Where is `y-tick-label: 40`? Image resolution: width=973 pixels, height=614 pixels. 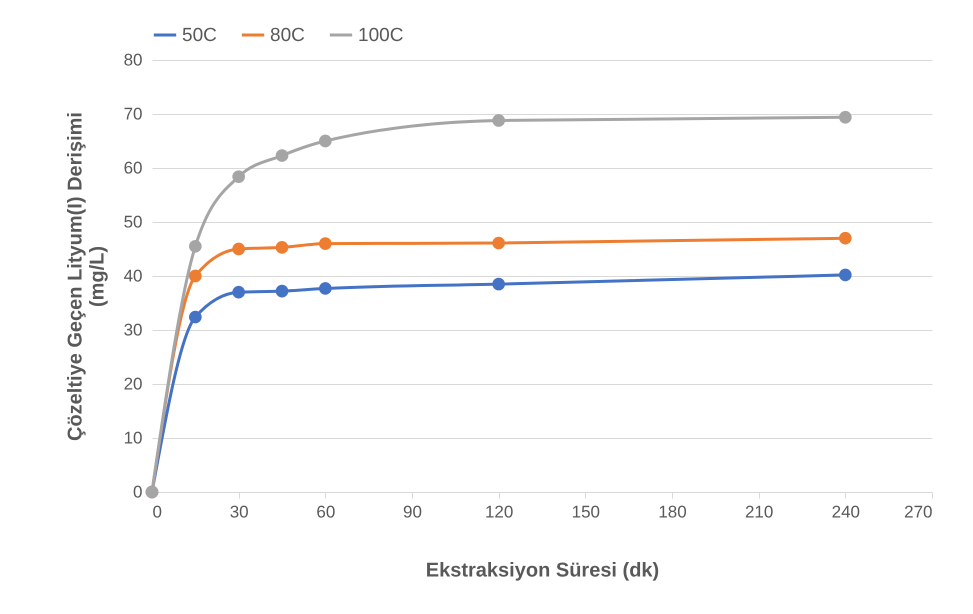 y-tick-label: 40 is located at coordinates (133, 276).